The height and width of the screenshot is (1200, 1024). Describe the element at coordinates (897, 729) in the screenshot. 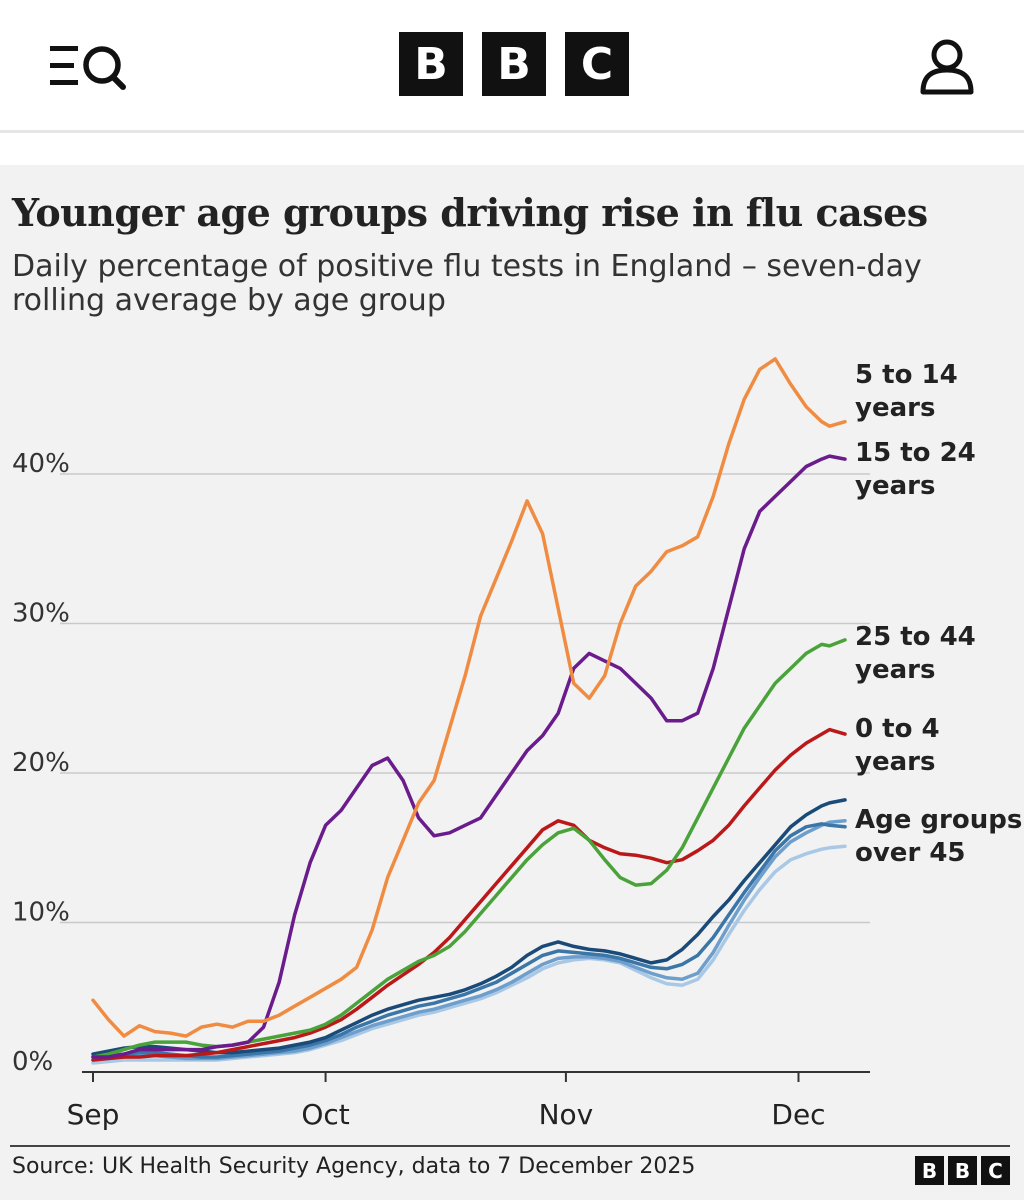

I see `series-label: 0 to 4` at that location.